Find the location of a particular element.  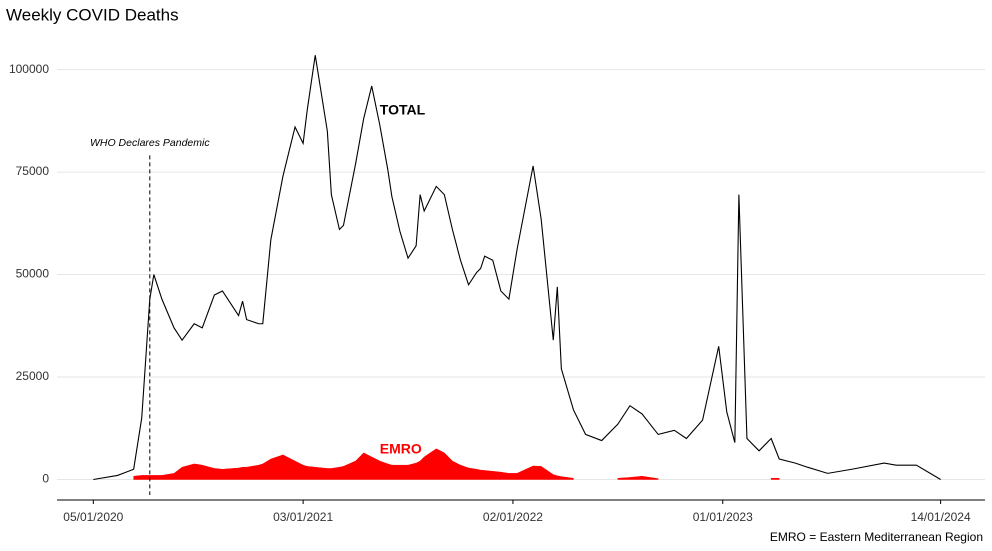

y-tick-label: 0 is located at coordinates (45, 479).